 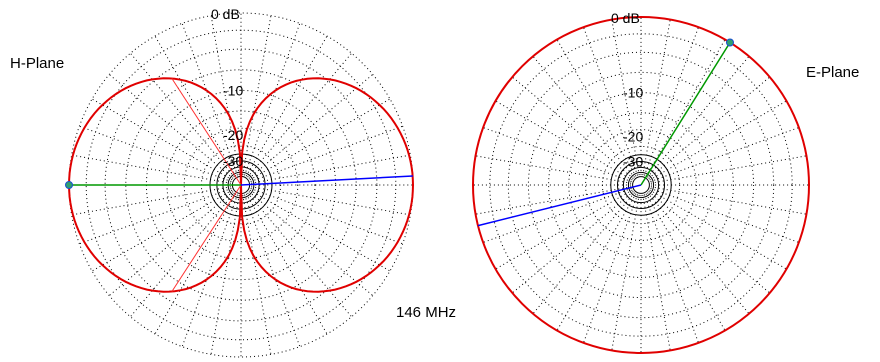 I want to click on green-marker-line, so click(x=685, y=114).